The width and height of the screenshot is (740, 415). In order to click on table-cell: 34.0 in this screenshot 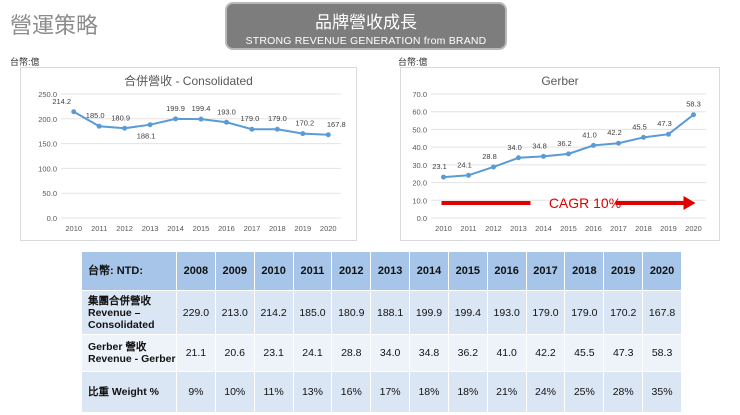, I will do `click(390, 353)`.